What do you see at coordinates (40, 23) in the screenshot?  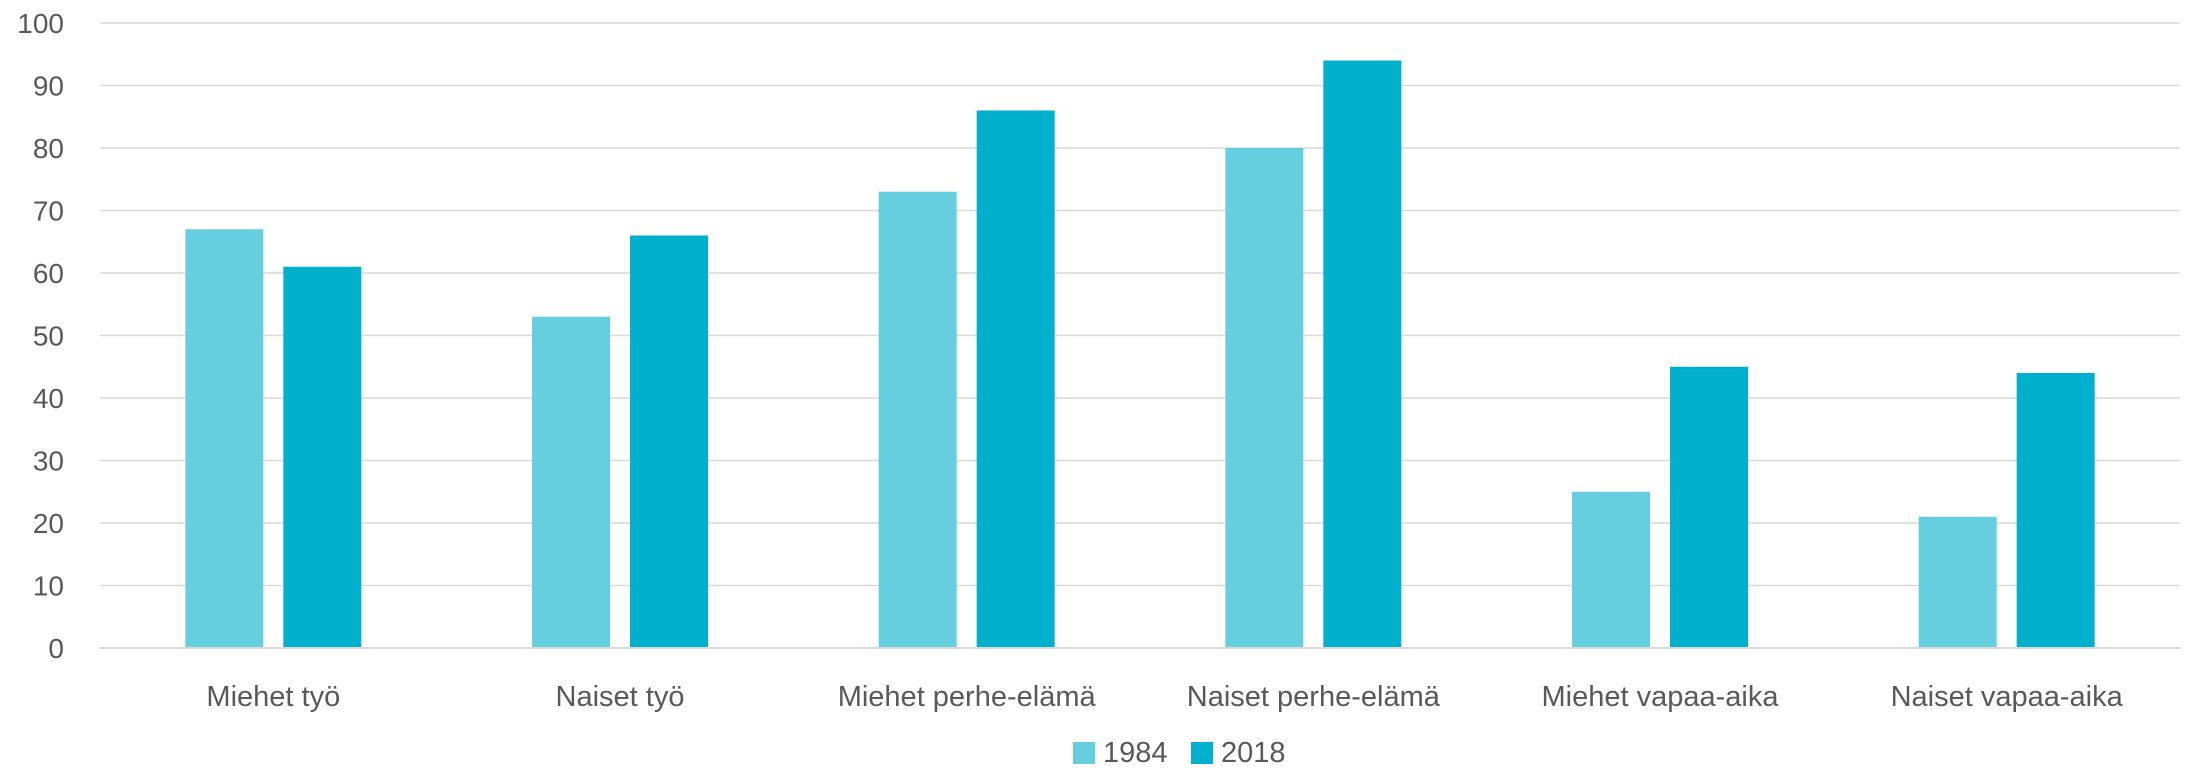 I see `y-tick-label: 100` at bounding box center [40, 23].